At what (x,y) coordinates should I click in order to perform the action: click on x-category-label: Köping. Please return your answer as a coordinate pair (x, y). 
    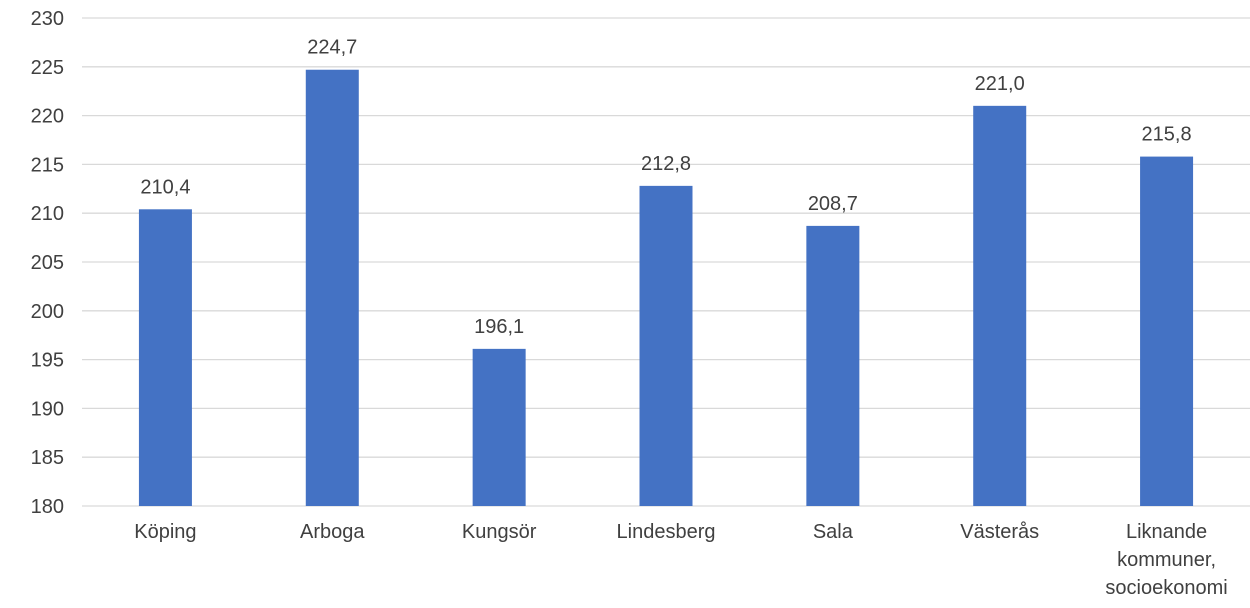
    Looking at the image, I should click on (165, 532).